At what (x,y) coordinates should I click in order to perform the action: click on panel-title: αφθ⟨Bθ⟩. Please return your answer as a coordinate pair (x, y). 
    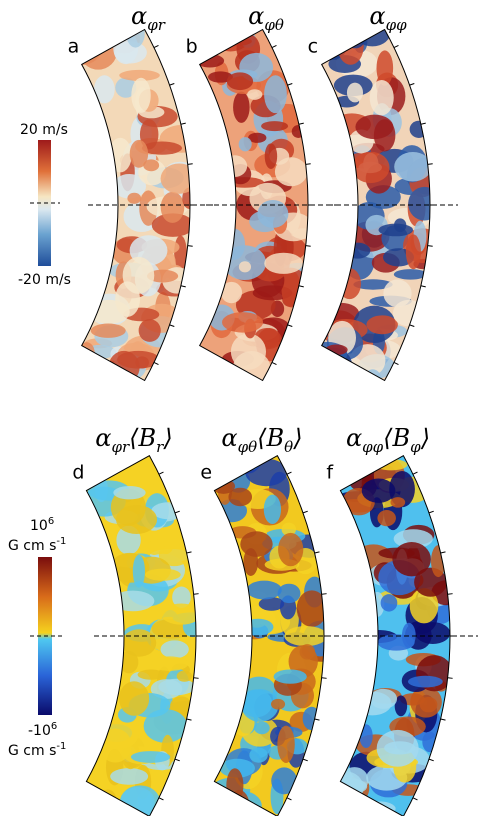
    Looking at the image, I should click on (261, 440).